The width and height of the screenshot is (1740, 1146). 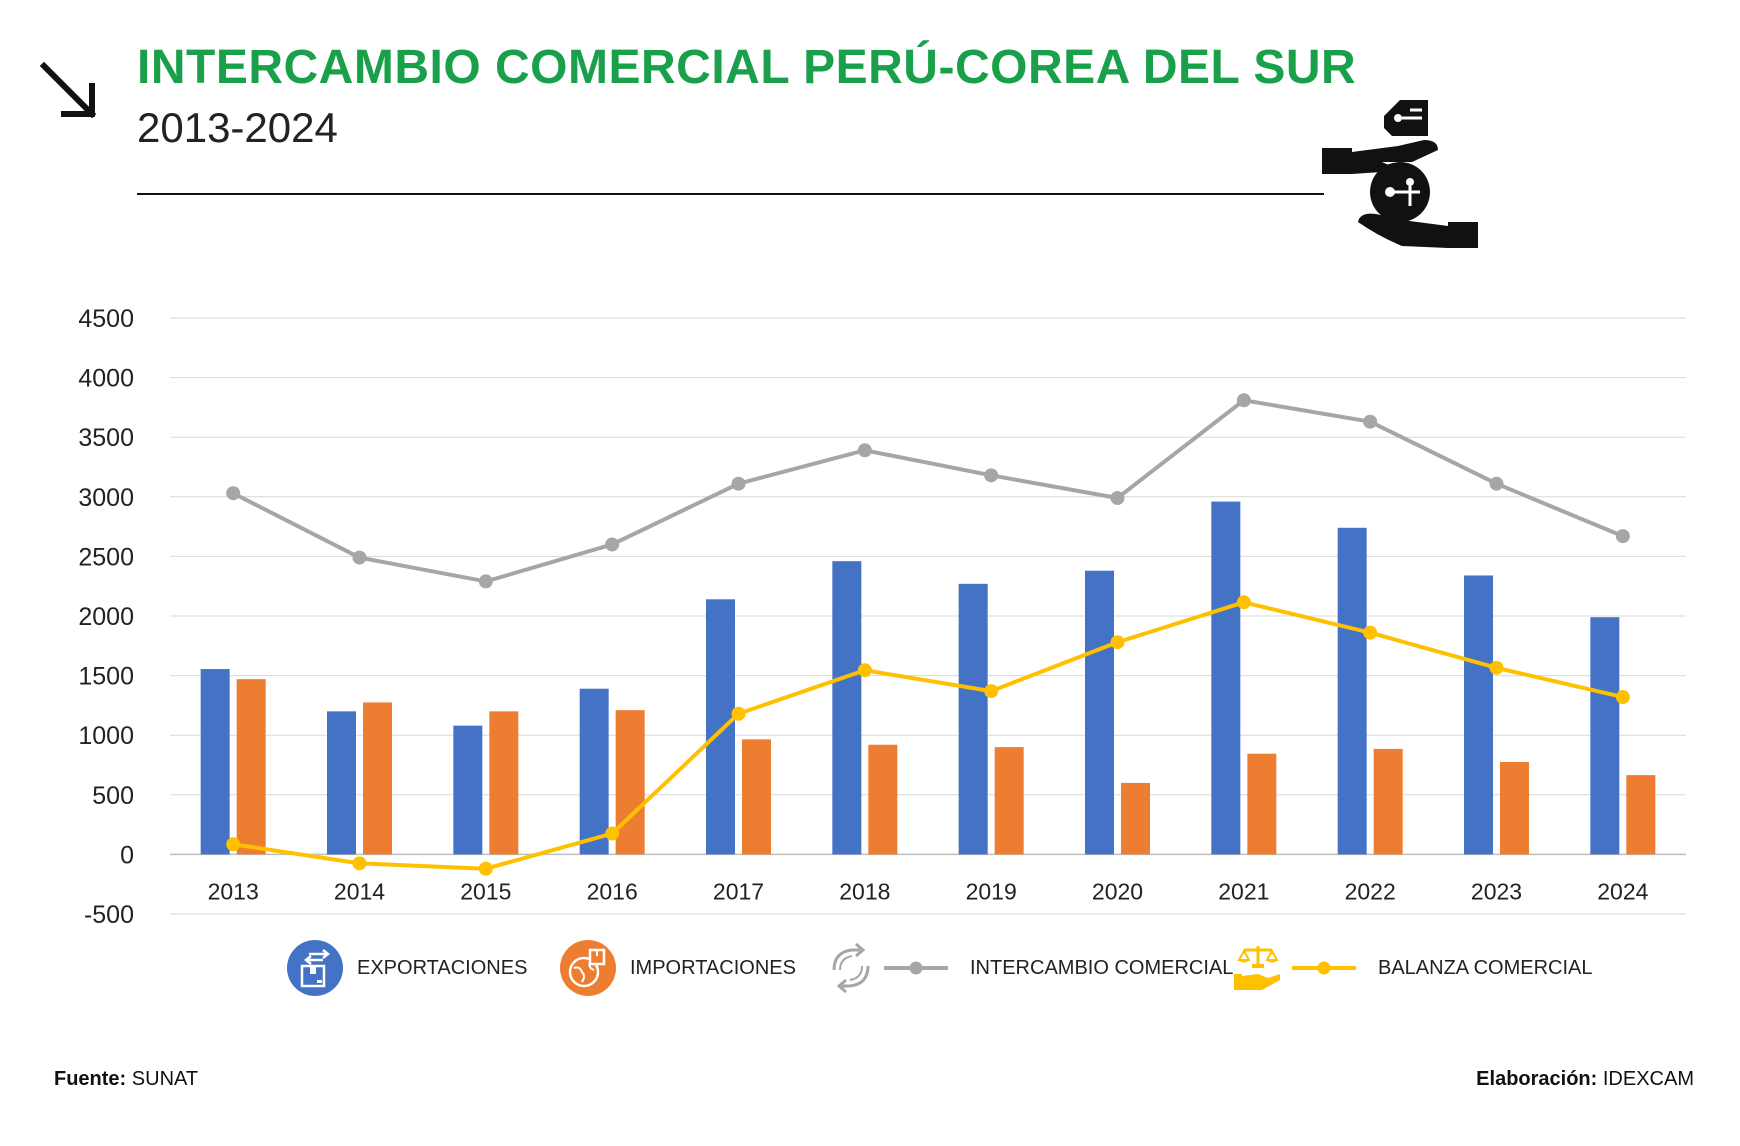 I want to click on chart-subtitle: 2013-2024, so click(x=237, y=127).